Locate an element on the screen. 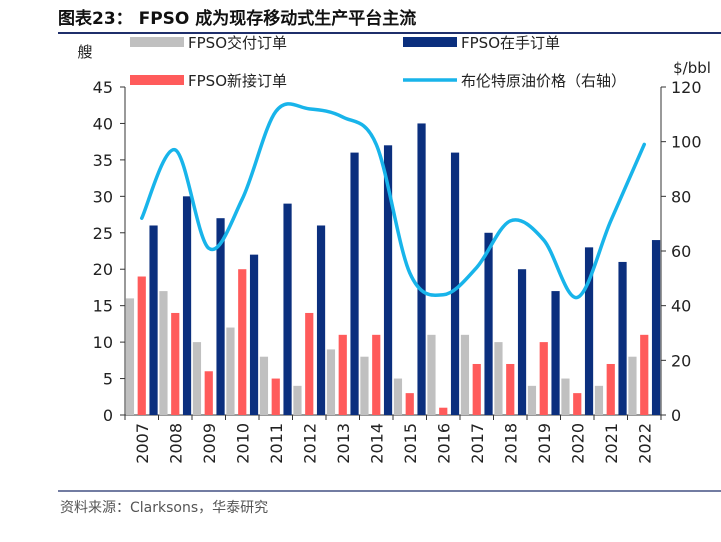 This screenshot has width=721, height=542. legend-label: FPSO在手订单 is located at coordinates (510, 43).